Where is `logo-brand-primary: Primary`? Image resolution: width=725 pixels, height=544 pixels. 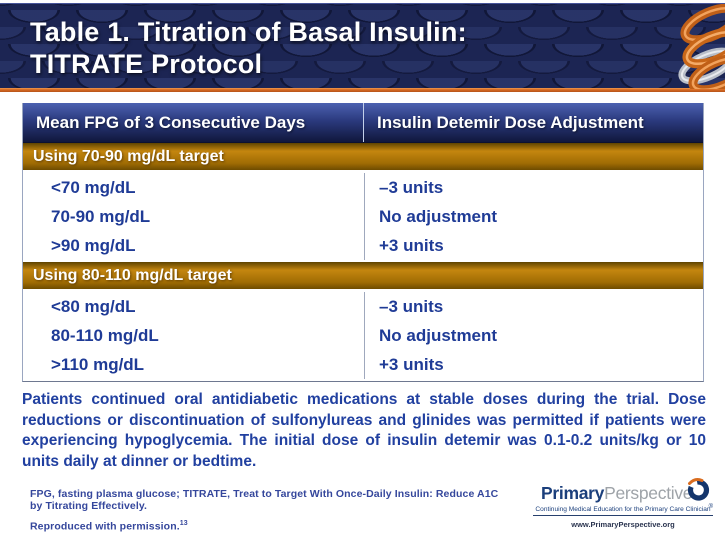 logo-brand-primary: Primary is located at coordinates (573, 493).